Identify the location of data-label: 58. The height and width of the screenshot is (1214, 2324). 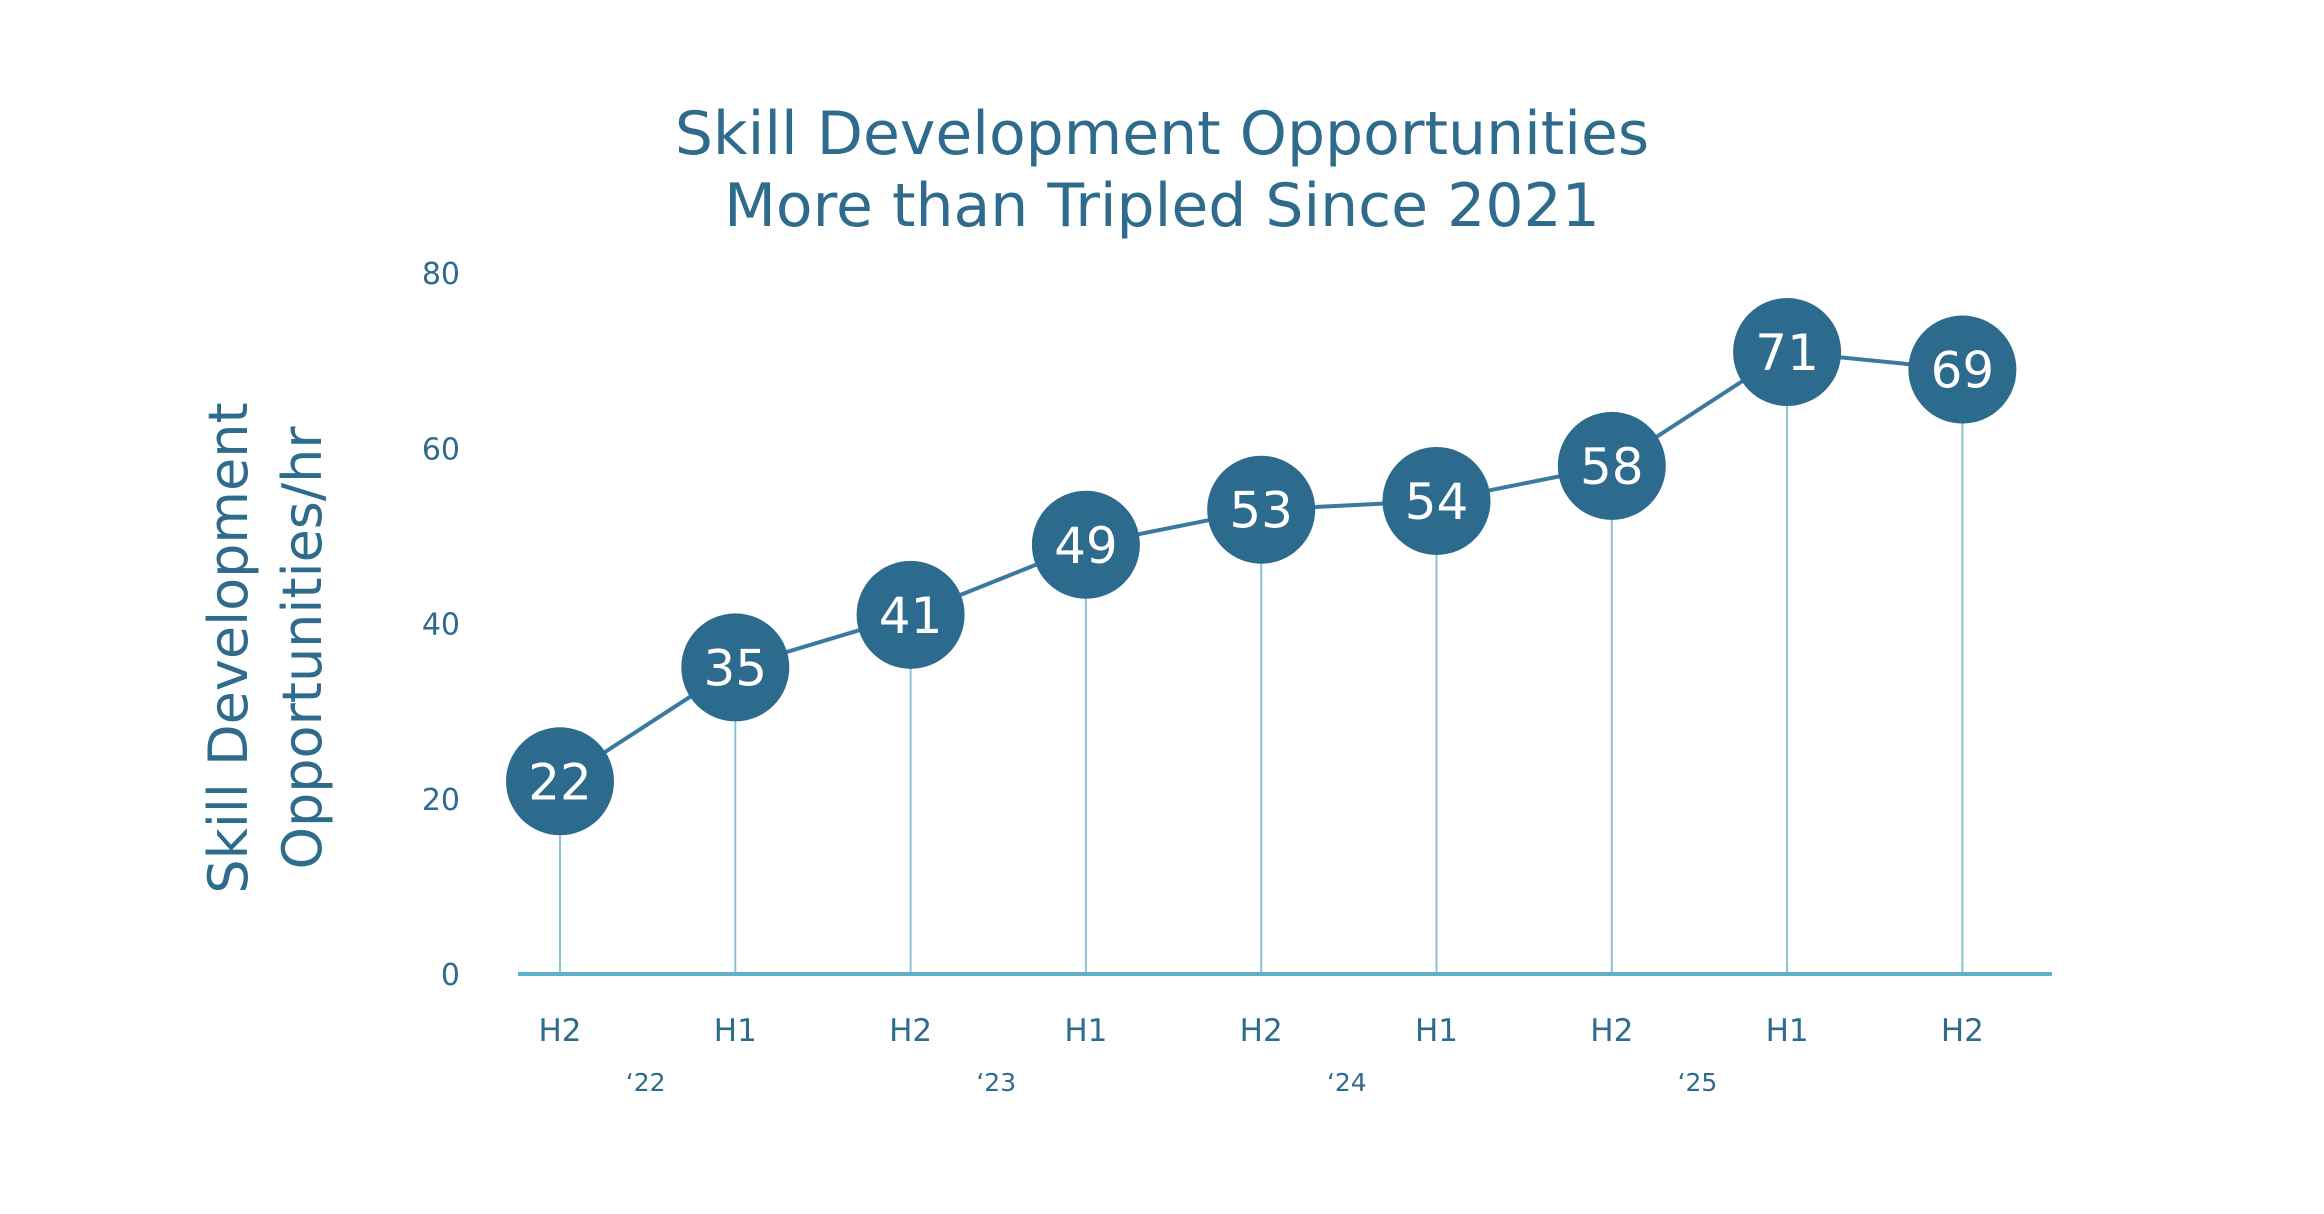
(1612, 467).